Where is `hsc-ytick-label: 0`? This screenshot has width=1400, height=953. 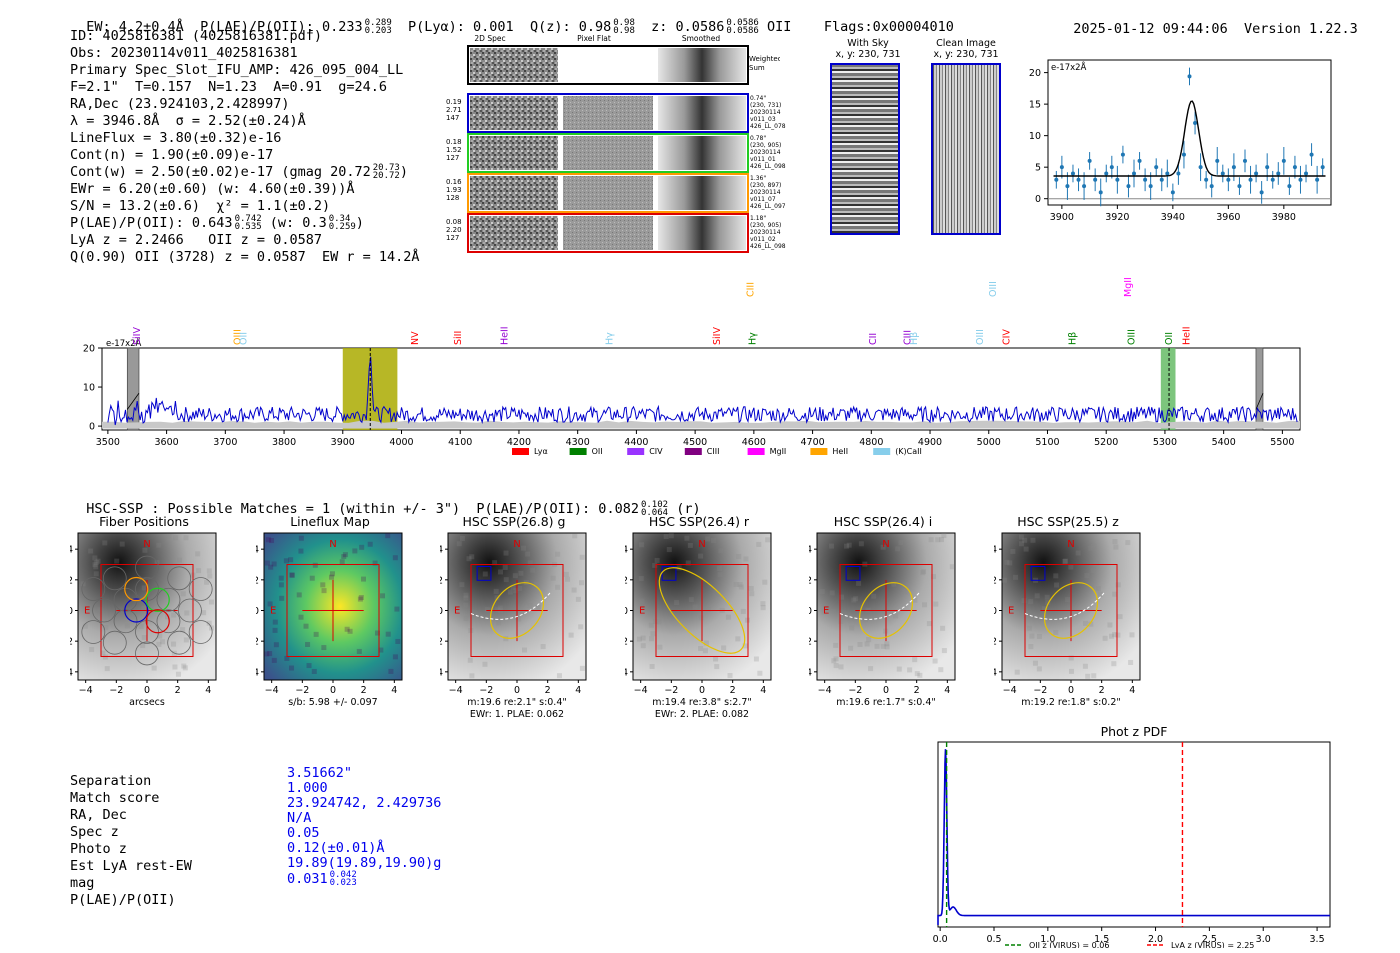
hsc-ytick-label: 0 is located at coordinates (257, 611).